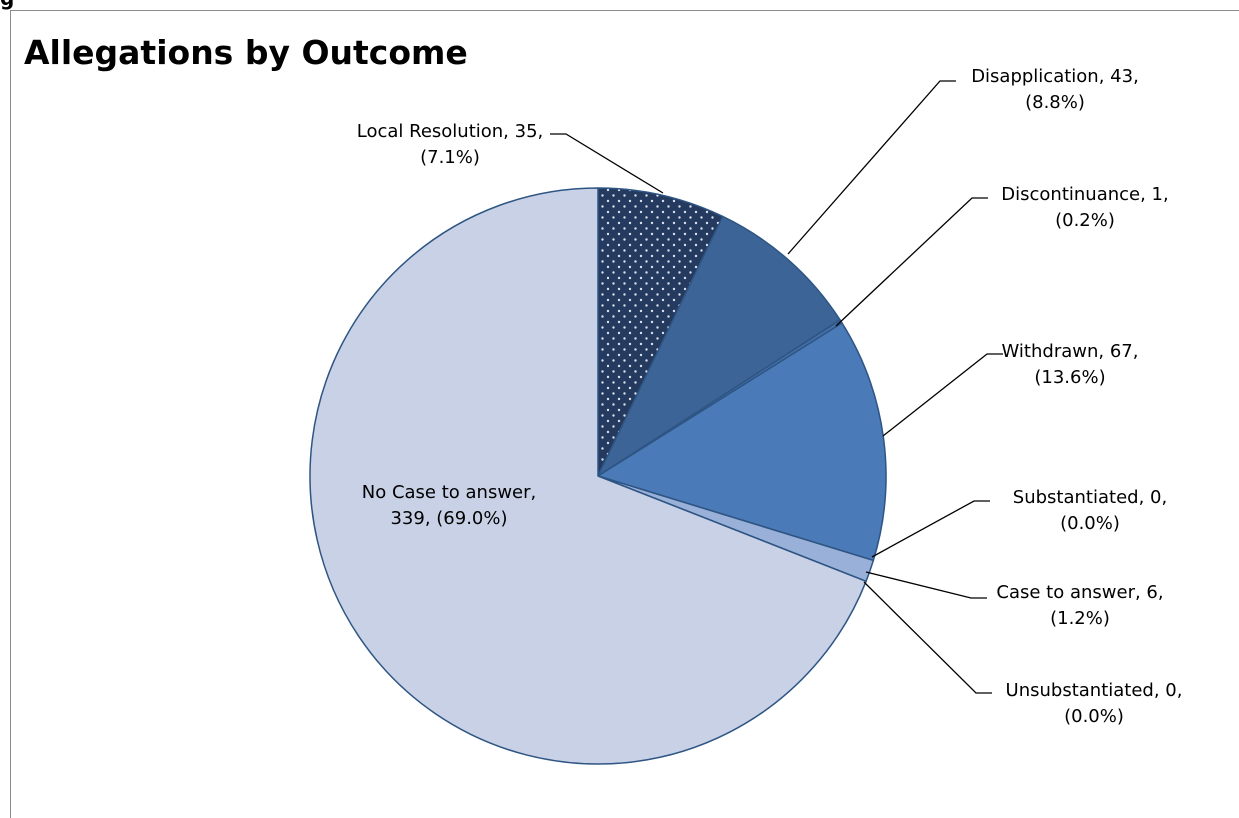  Describe the element at coordinates (246, 52) in the screenshot. I see `chart-title: Allegations by Outcome` at that location.